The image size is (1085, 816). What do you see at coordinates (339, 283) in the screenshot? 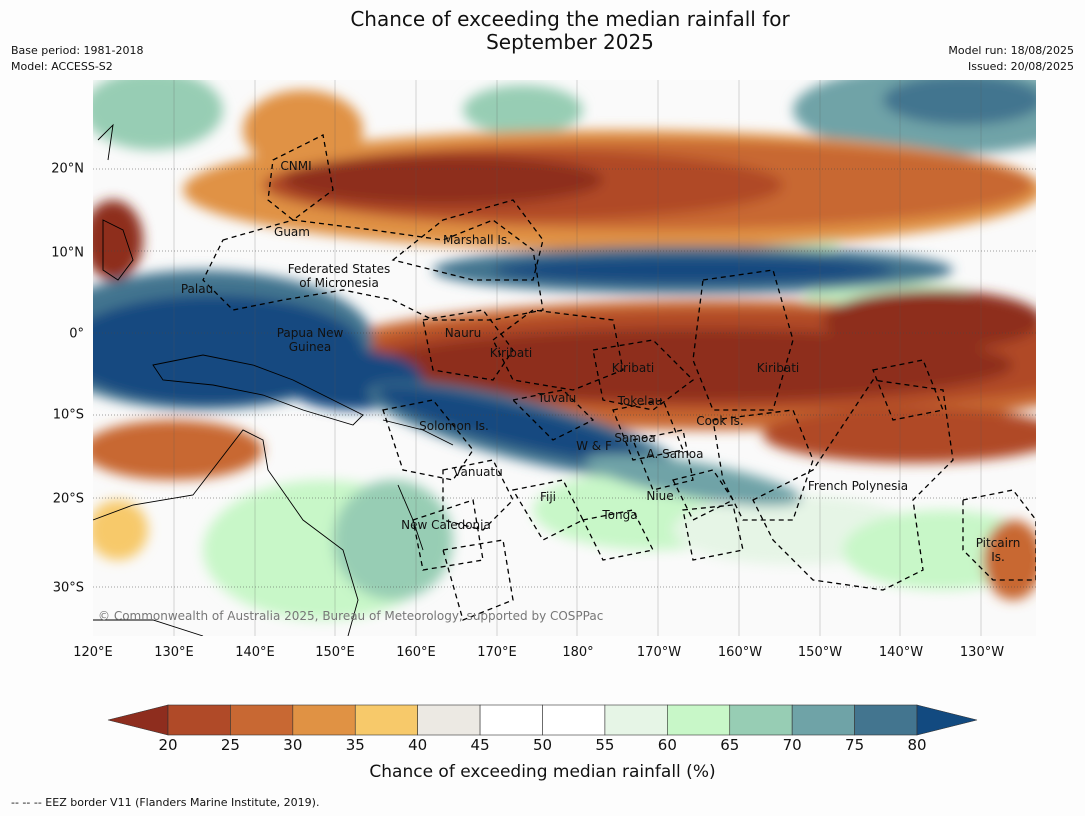
I see `place-label: of Micronesia` at bounding box center [339, 283].